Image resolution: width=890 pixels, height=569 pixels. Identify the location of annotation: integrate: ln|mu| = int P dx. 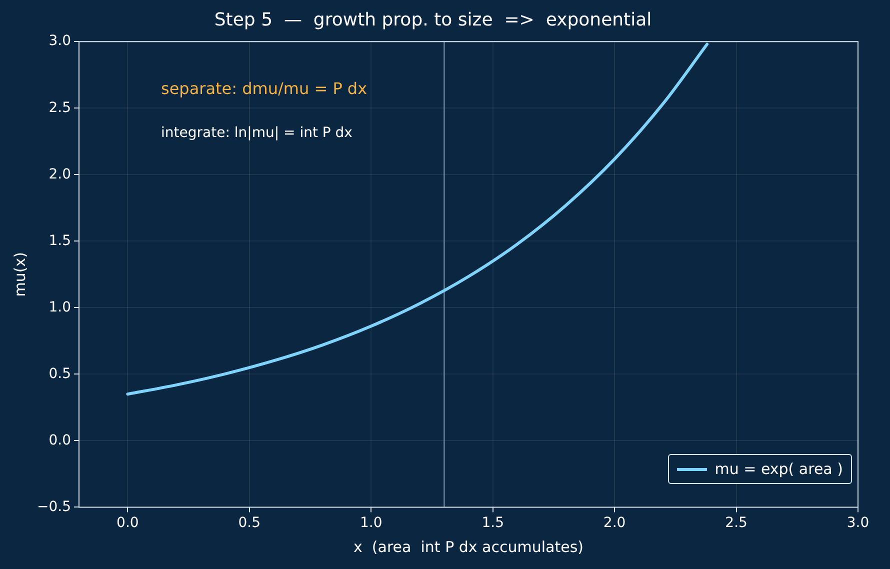
(256, 133).